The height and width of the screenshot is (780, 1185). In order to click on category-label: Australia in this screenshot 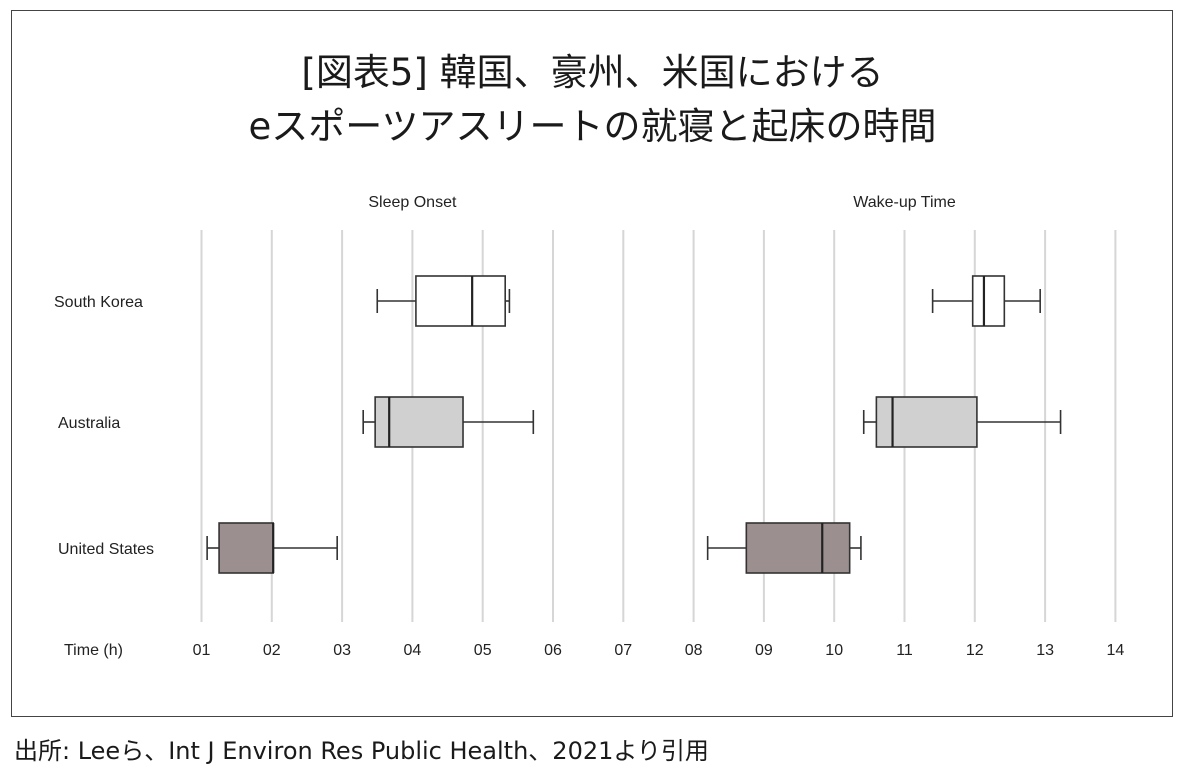, I will do `click(89, 423)`.